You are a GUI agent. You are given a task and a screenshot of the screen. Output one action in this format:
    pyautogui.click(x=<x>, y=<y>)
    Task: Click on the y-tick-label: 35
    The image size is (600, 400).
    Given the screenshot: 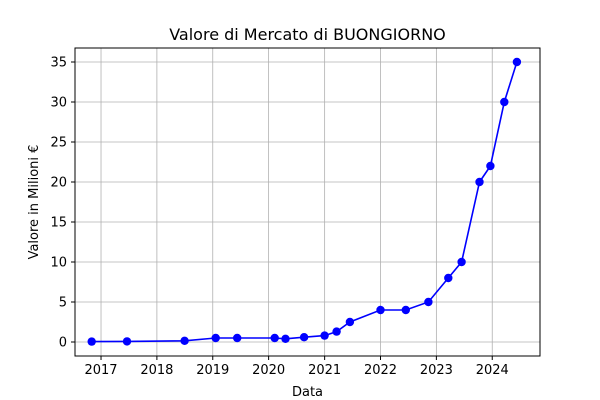 What is the action you would take?
    pyautogui.click(x=58, y=63)
    